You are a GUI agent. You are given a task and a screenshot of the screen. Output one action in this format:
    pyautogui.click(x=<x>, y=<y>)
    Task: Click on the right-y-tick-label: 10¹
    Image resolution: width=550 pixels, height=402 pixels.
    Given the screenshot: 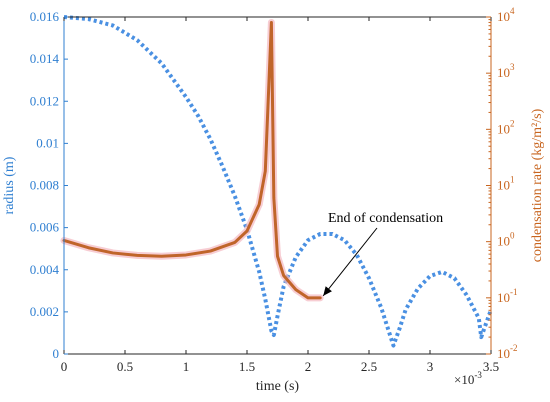 What is the action you would take?
    pyautogui.click(x=506, y=184)
    